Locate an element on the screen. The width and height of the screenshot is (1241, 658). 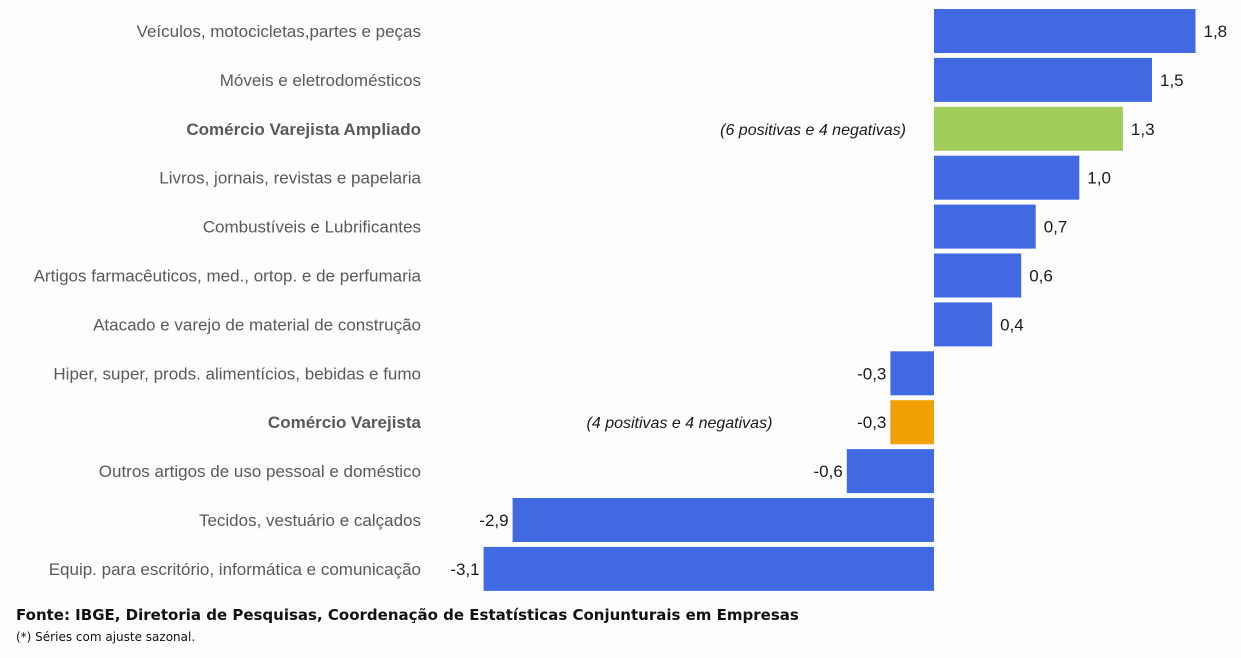
value-label-1: 1,5 is located at coordinates (1172, 80).